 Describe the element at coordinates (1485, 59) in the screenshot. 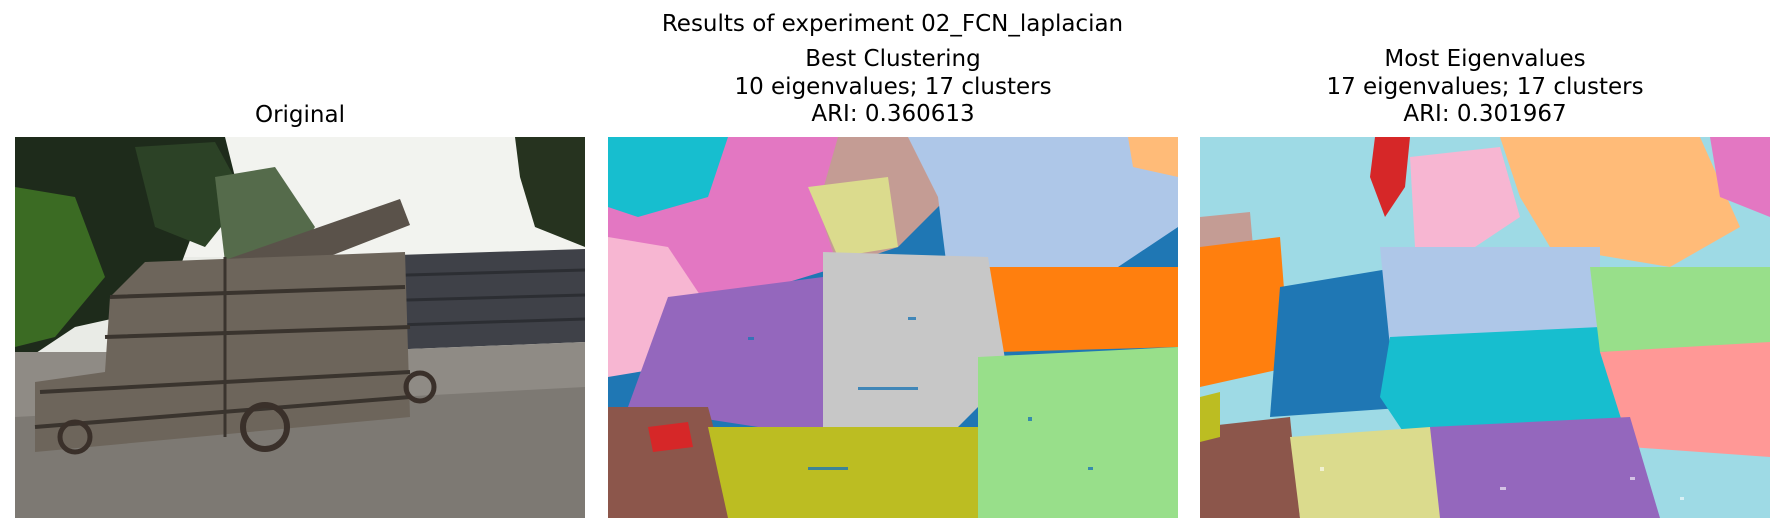

I see `panel-title-line: Most Eigenvalues` at that location.